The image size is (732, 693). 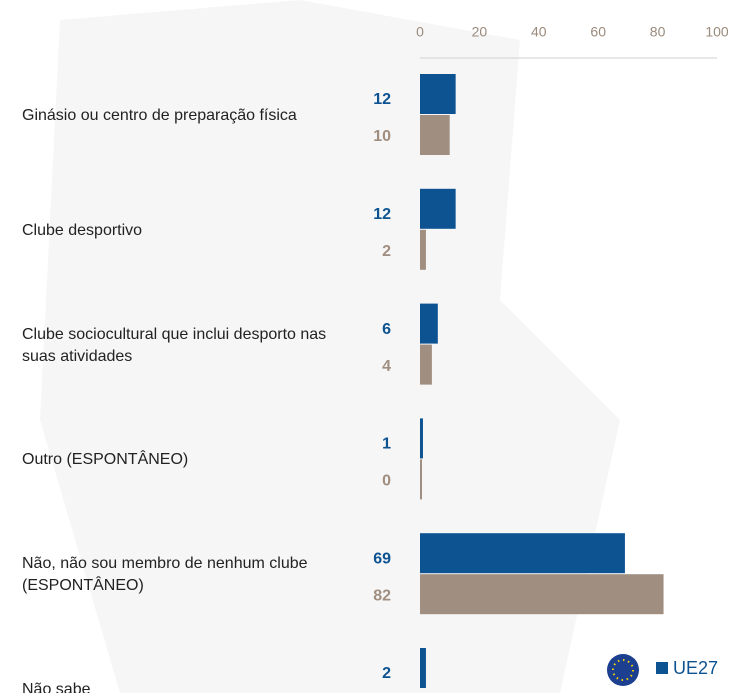 I want to click on value-label: 0, so click(x=386, y=481).